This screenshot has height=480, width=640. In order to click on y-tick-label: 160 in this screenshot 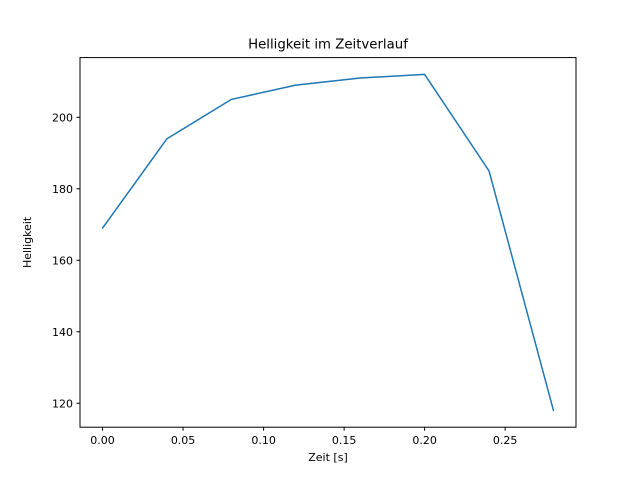, I will do `click(62, 260)`.